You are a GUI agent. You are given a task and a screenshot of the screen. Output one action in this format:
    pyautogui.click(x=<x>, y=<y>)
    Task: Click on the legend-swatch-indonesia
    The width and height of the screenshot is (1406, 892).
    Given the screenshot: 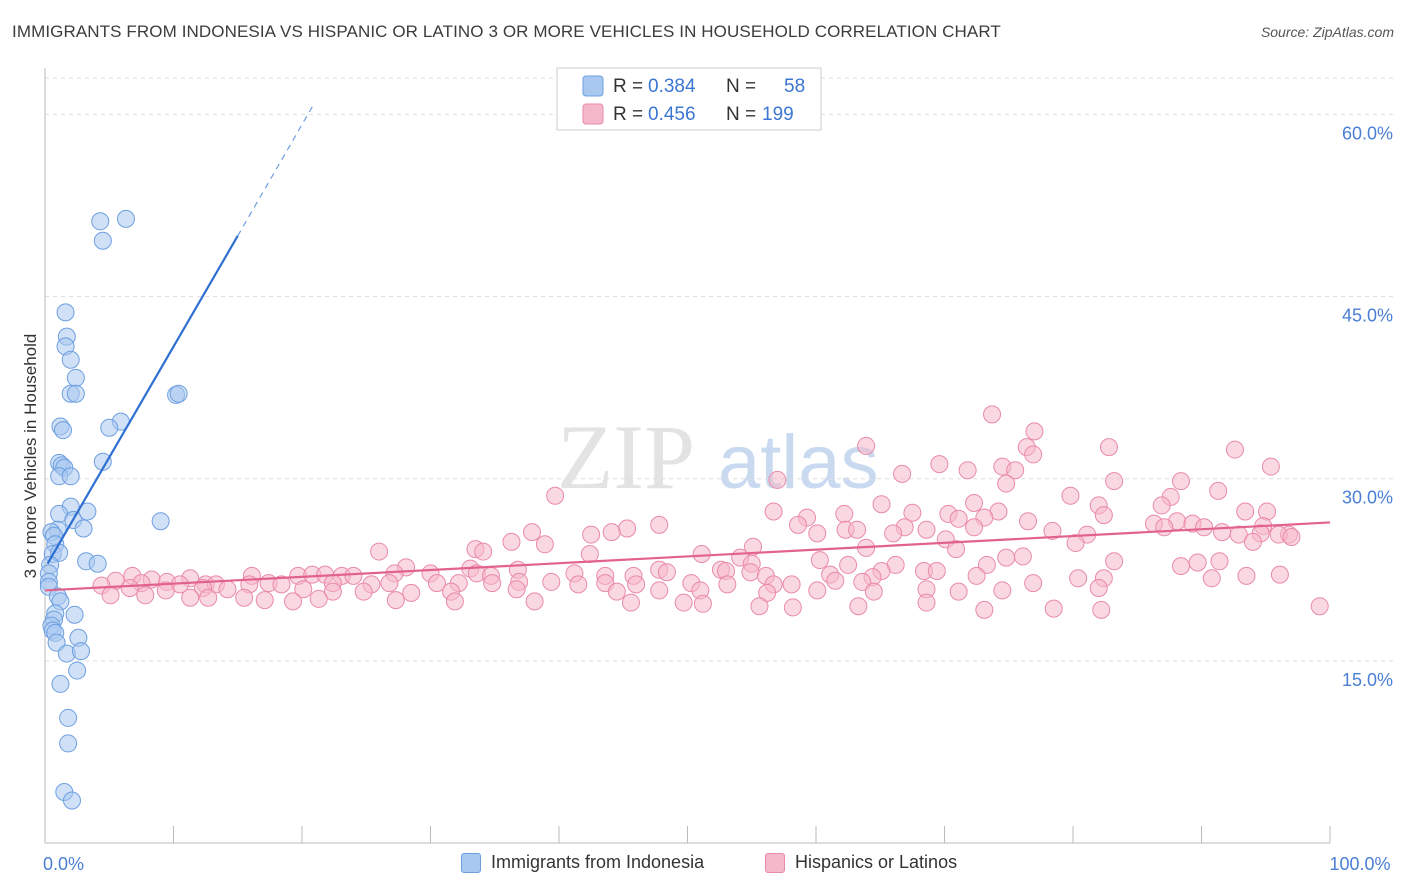 What is the action you would take?
    pyautogui.click(x=471, y=862)
    